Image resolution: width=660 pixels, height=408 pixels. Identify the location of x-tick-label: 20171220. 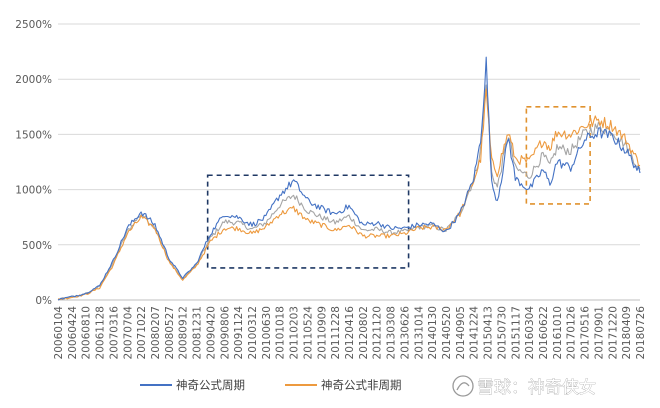
(613, 332).